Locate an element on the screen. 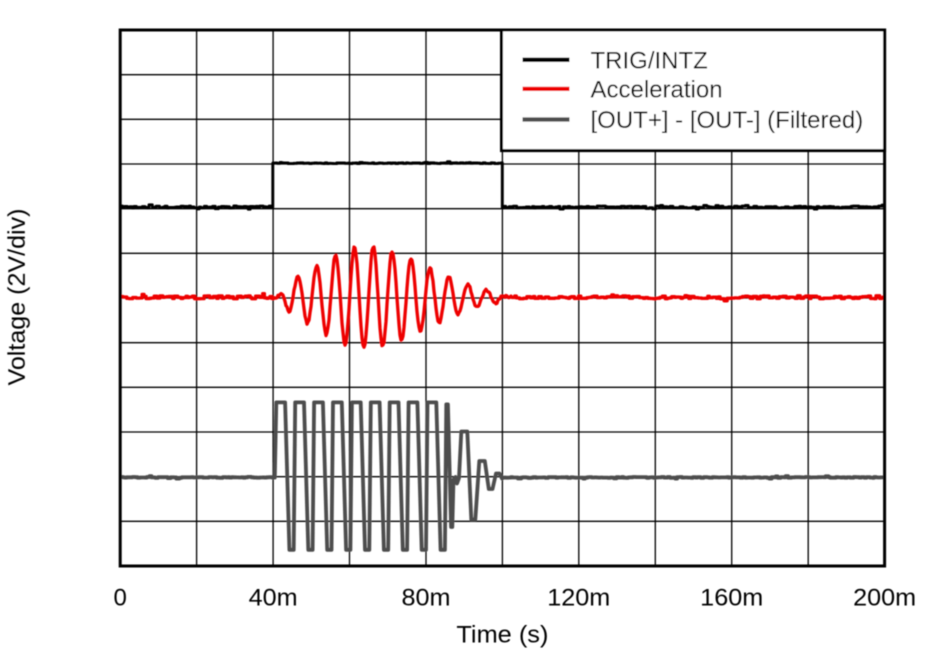  svg-text: 200m is located at coordinates (884, 598).